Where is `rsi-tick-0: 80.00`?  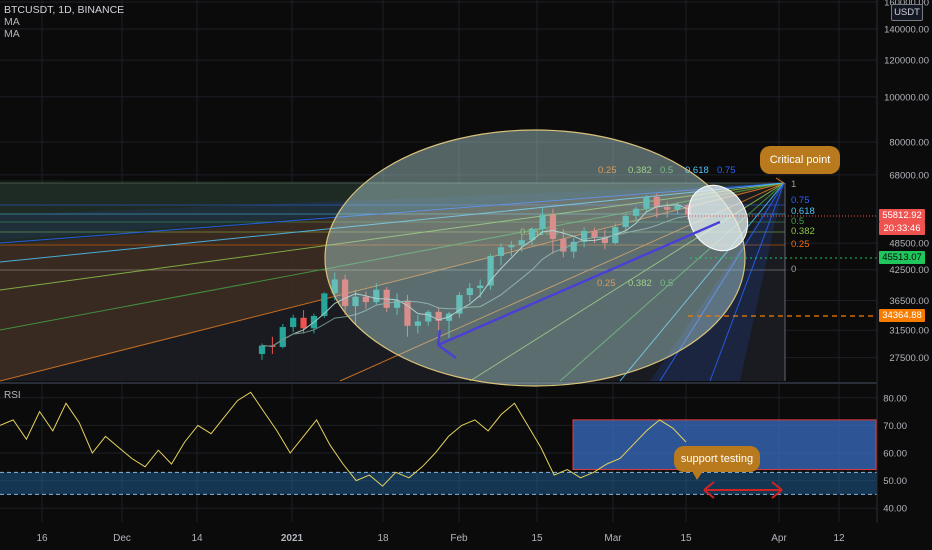
rsi-tick-0: 80.00 is located at coordinates (895, 398).